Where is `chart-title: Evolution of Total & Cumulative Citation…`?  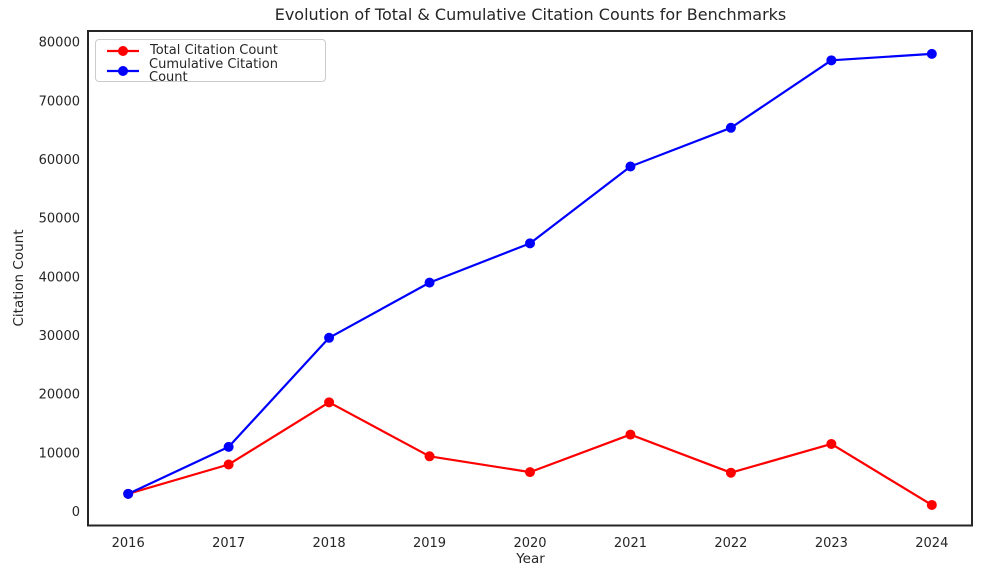
chart-title: Evolution of Total & Cumulative Citation… is located at coordinates (530, 14).